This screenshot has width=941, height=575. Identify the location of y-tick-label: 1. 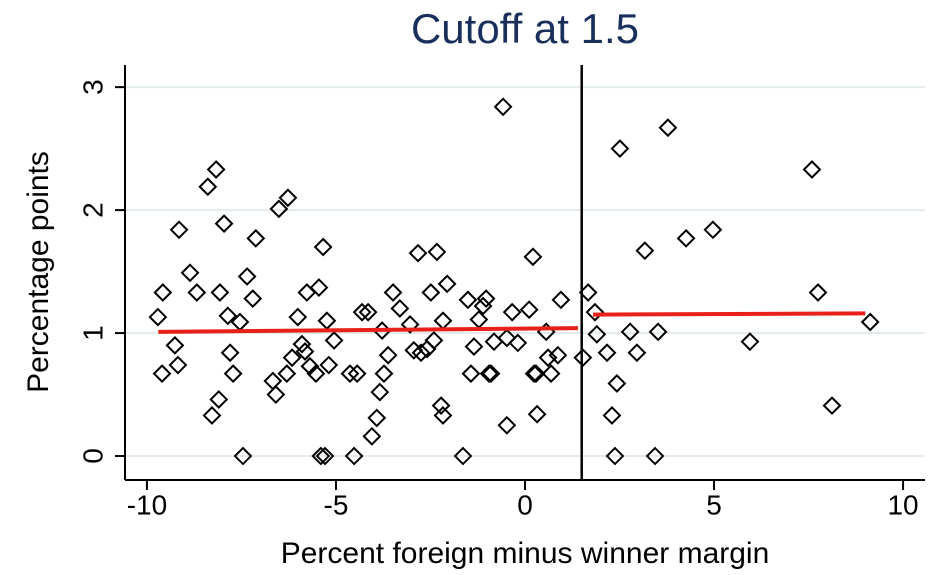
(92, 333).